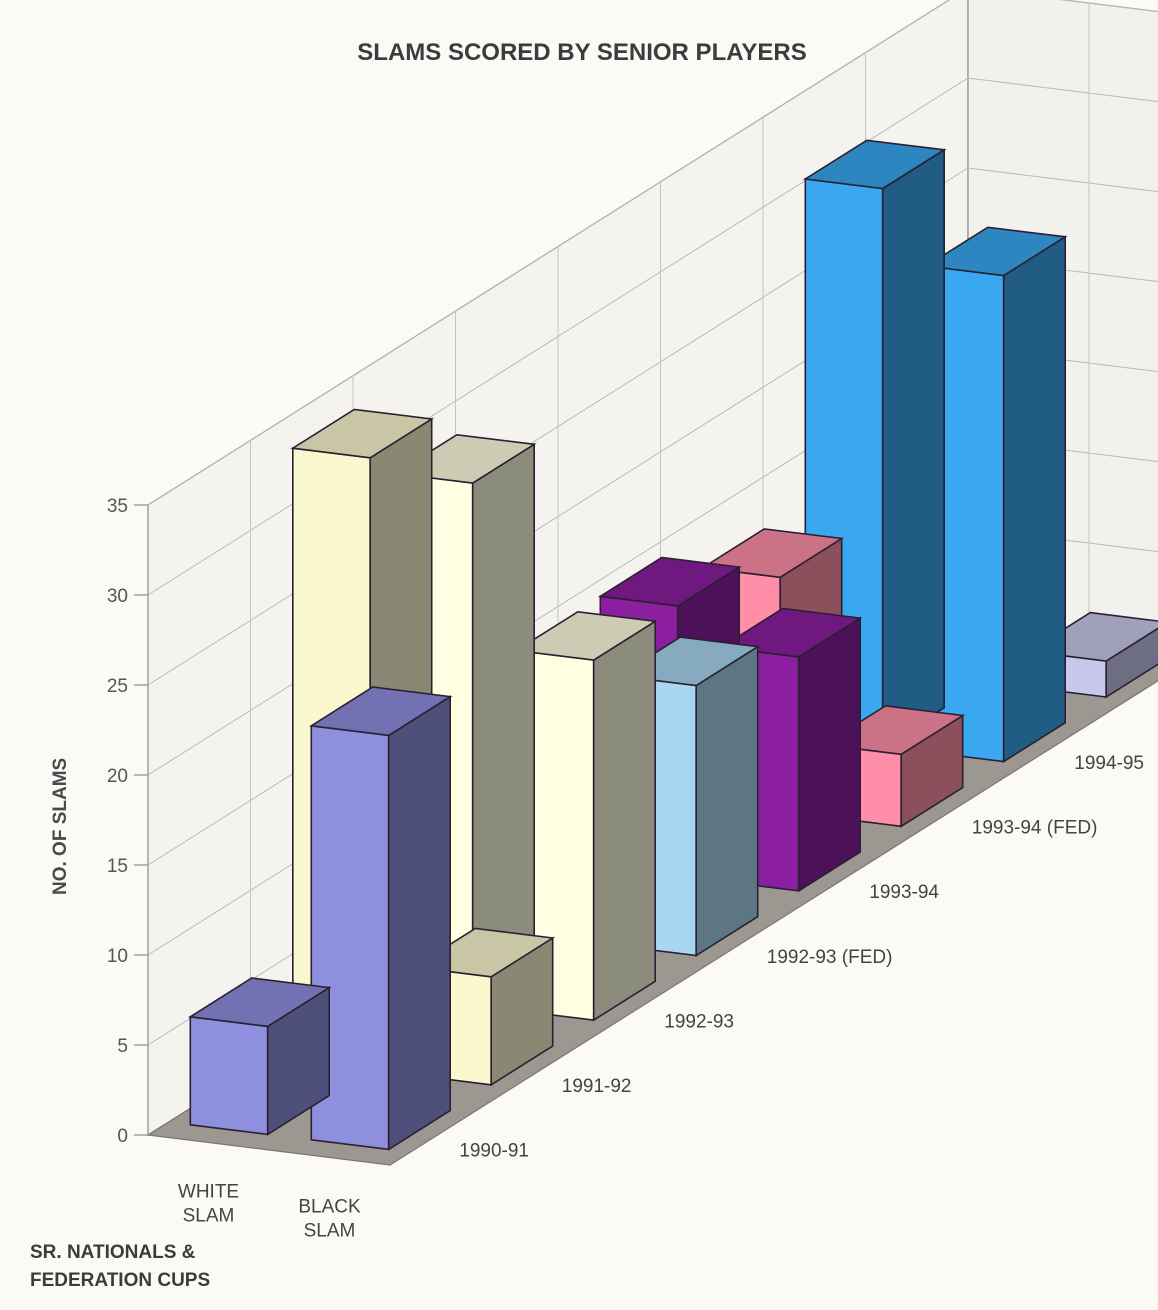 The image size is (1158, 1310). Describe the element at coordinates (117, 956) in the screenshot. I see `y-tick-label: 10` at that location.